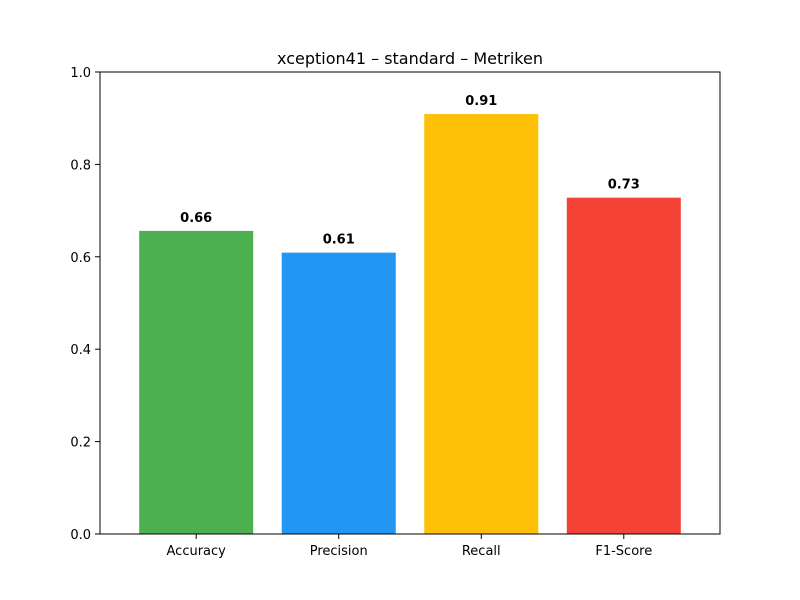  What do you see at coordinates (80, 258) in the screenshot?
I see `y-tick-label: 0.6` at bounding box center [80, 258].